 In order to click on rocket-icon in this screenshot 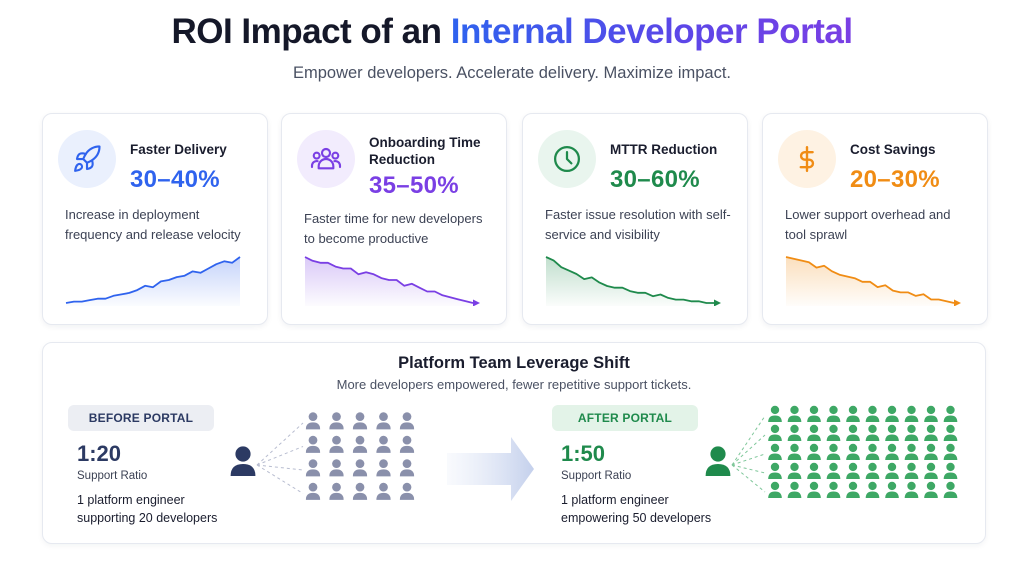, I will do `click(87, 159)`.